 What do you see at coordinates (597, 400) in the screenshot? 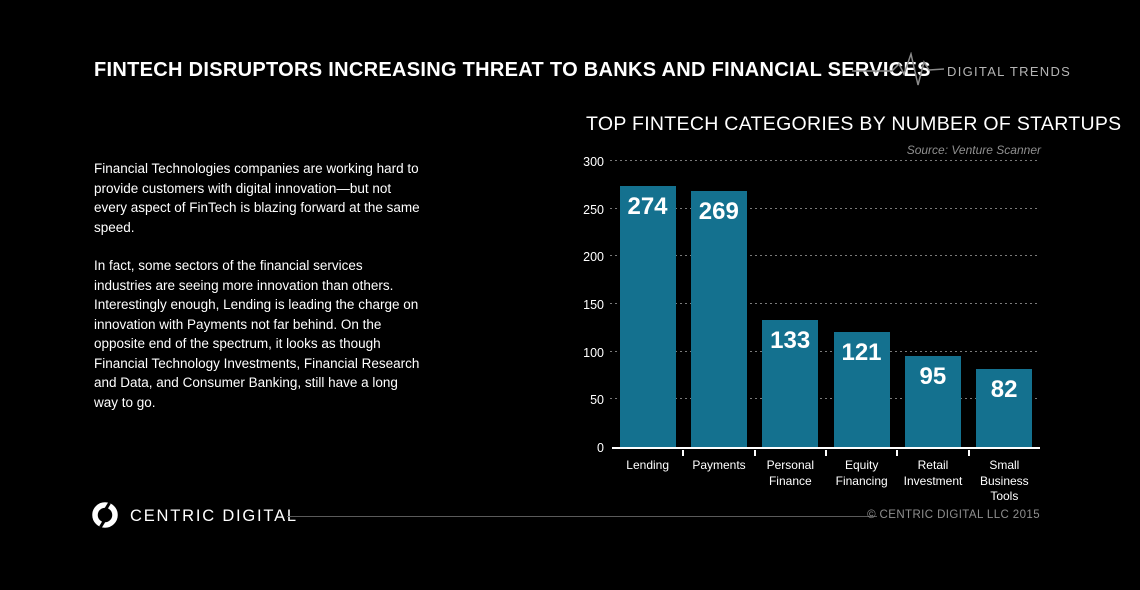
I see `y-tick-label-50: 50` at bounding box center [597, 400].